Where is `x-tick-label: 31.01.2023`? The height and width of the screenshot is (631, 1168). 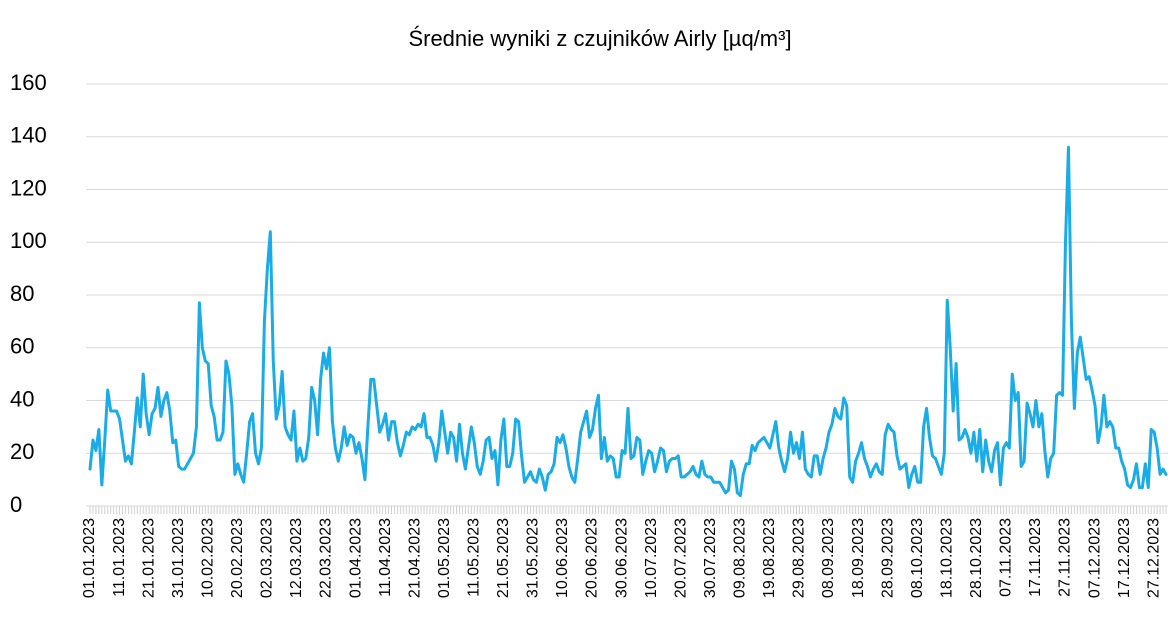 x-tick-label: 31.01.2023 is located at coordinates (178, 558).